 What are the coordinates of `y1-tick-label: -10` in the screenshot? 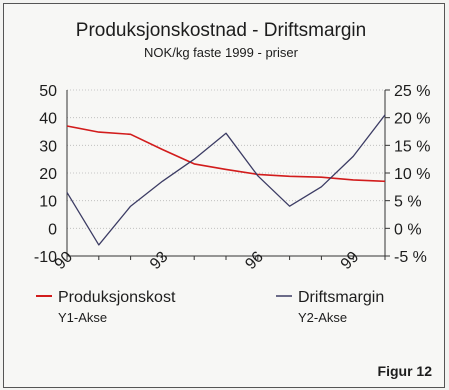 It's located at (45, 257).